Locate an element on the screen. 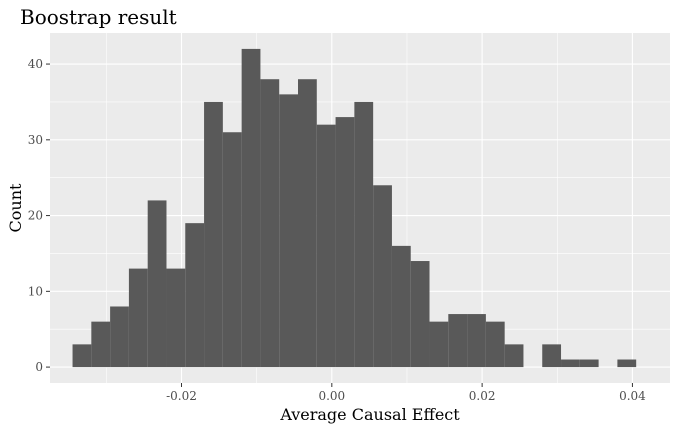  x-tick-label: 0.02 is located at coordinates (482, 396).